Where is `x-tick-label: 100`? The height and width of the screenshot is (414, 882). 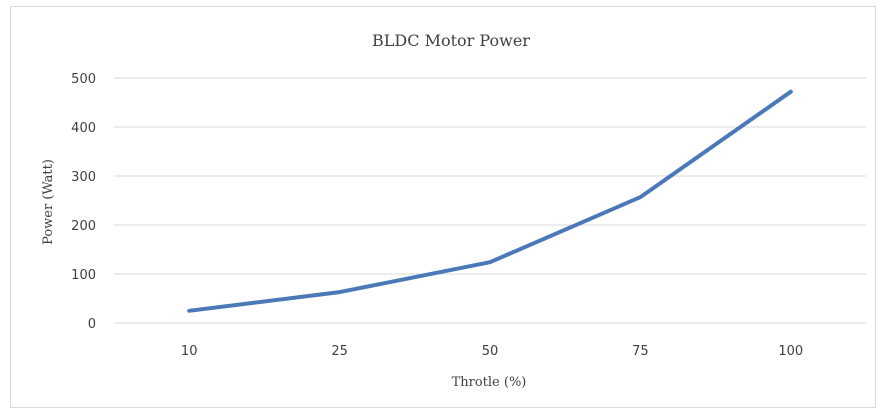 x-tick-label: 100 is located at coordinates (790, 351).